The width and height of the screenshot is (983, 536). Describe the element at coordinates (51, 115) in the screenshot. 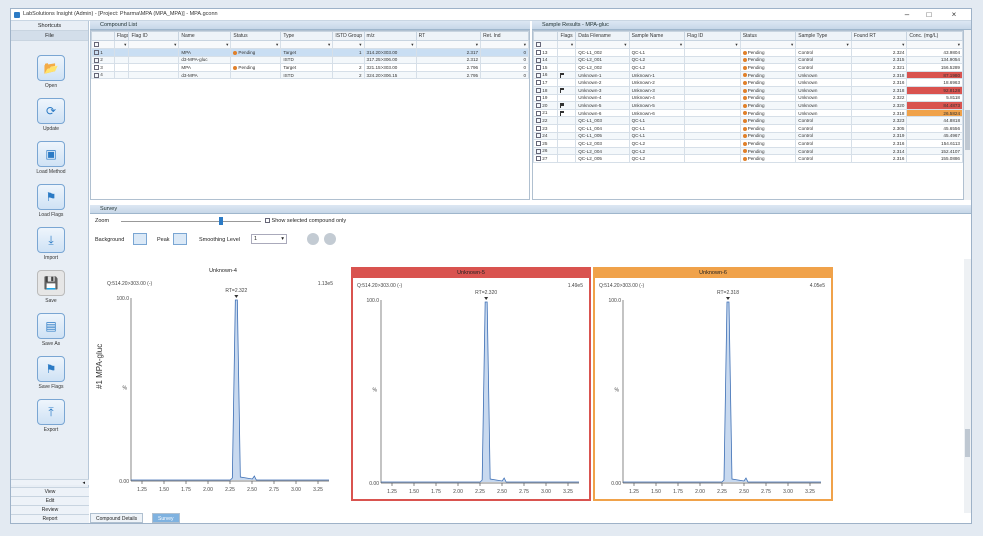

I see `side-button-update: ⟳ Update` at that location.